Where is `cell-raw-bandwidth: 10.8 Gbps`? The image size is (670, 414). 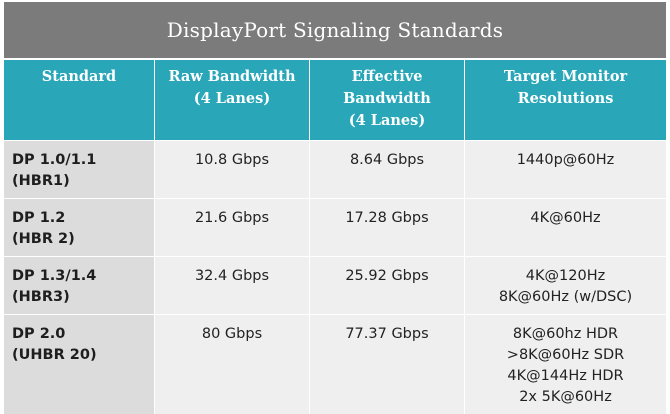
cell-raw-bandwidth: 10.8 Gbps is located at coordinates (231, 169).